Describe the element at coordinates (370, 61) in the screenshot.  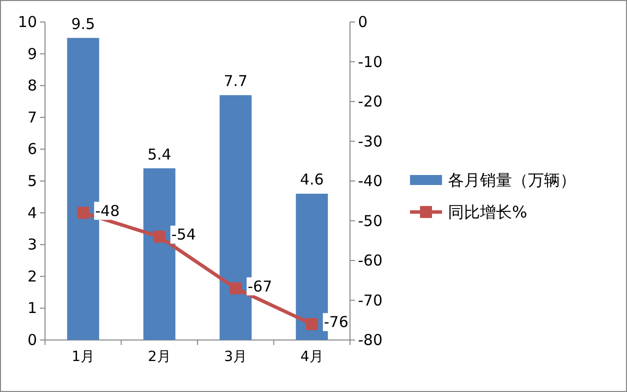
I see `y2-tick-label: -10` at that location.